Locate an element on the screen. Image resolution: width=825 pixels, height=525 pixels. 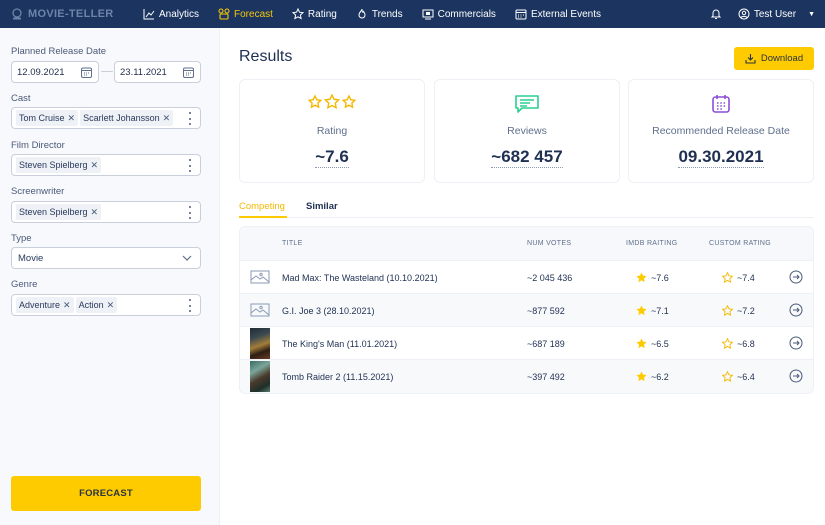
film-director-input: Steven Spielberg ✕ is located at coordinates (106, 165).